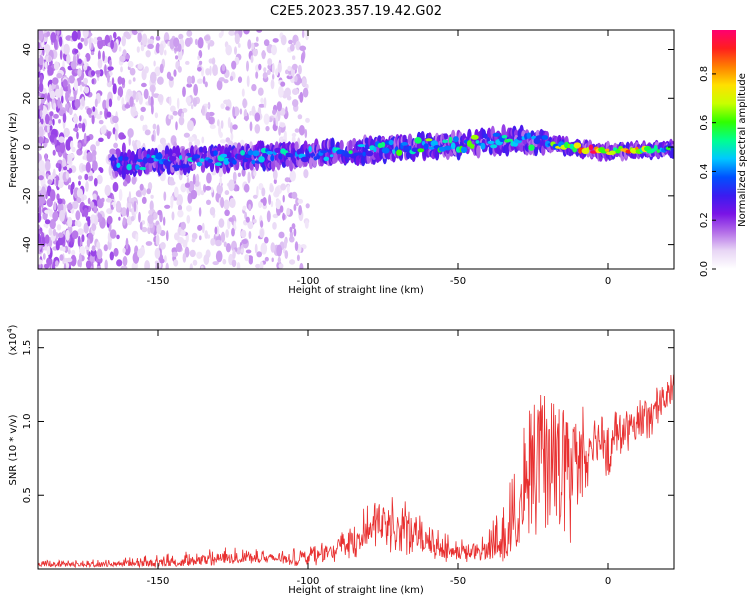 The width and height of the screenshot is (750, 600). What do you see at coordinates (27, 49) in the screenshot?
I see `y-tick-label: 40` at bounding box center [27, 49].